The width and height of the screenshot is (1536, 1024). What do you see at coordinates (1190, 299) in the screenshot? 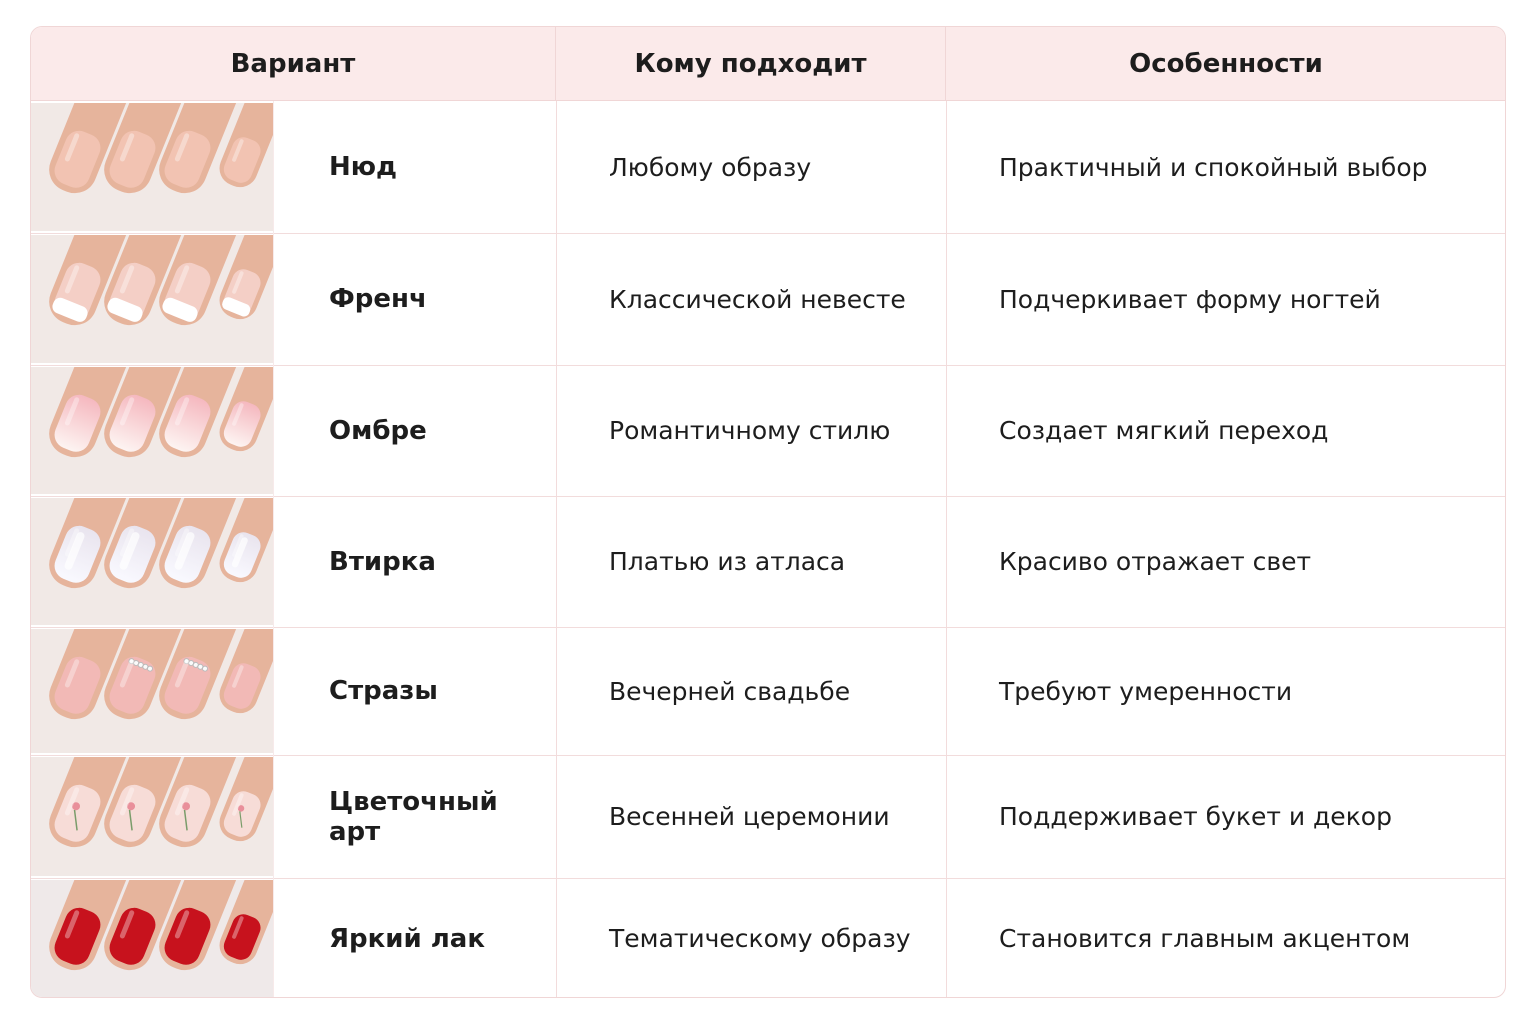
I see `features-text: Подчеркивает форму ногтей` at bounding box center [1190, 299].